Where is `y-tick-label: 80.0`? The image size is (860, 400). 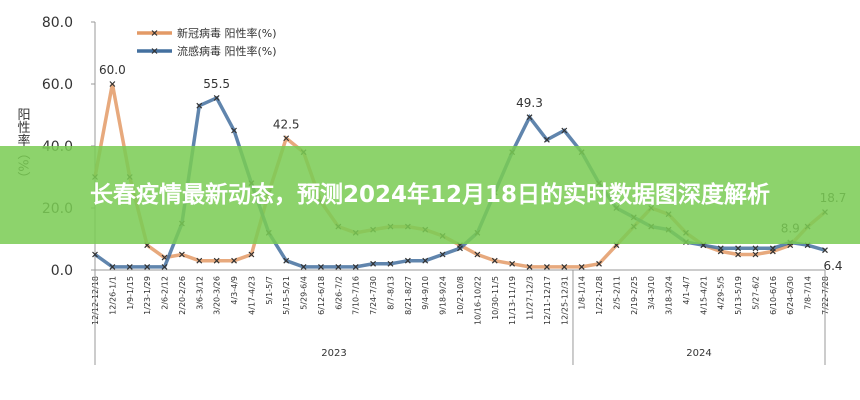 y-tick-label: 80.0 is located at coordinates (57, 23).